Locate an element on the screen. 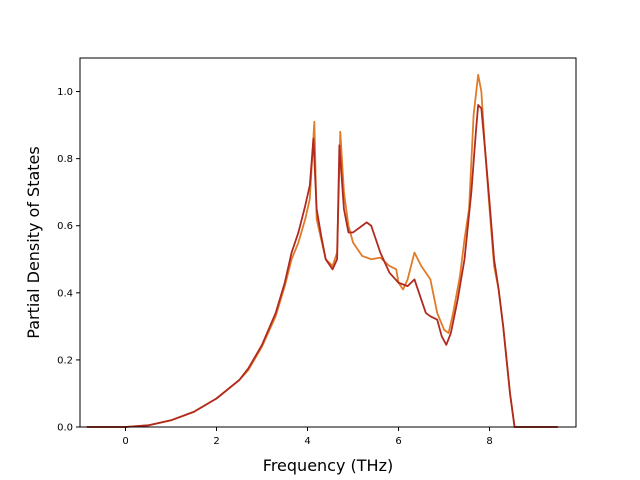 The width and height of the screenshot is (640, 480). y-tick-label: 0.2 is located at coordinates (65, 360).